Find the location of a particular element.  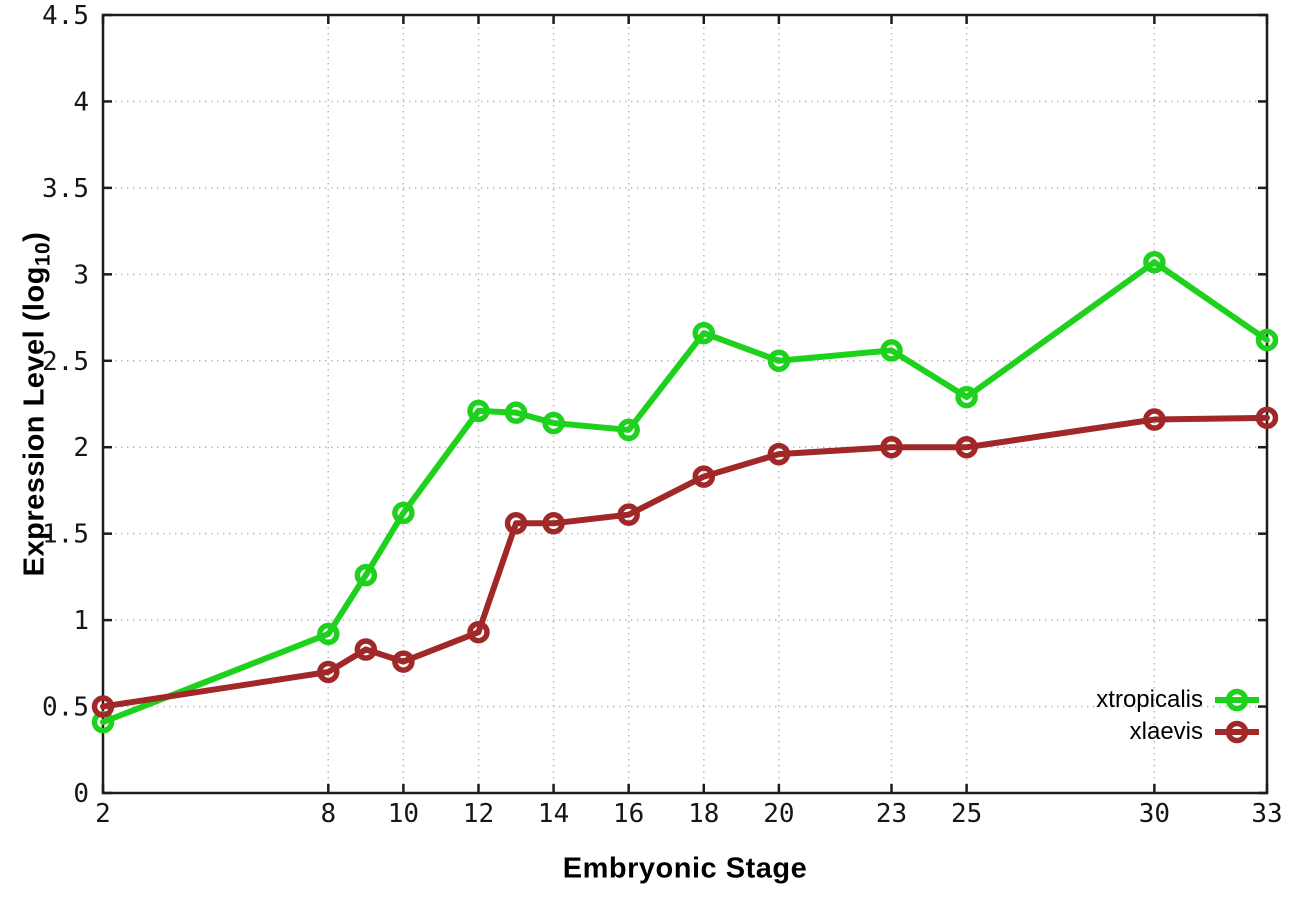

y-axis-title: Expression Level (log10) is located at coordinates (36, 404).